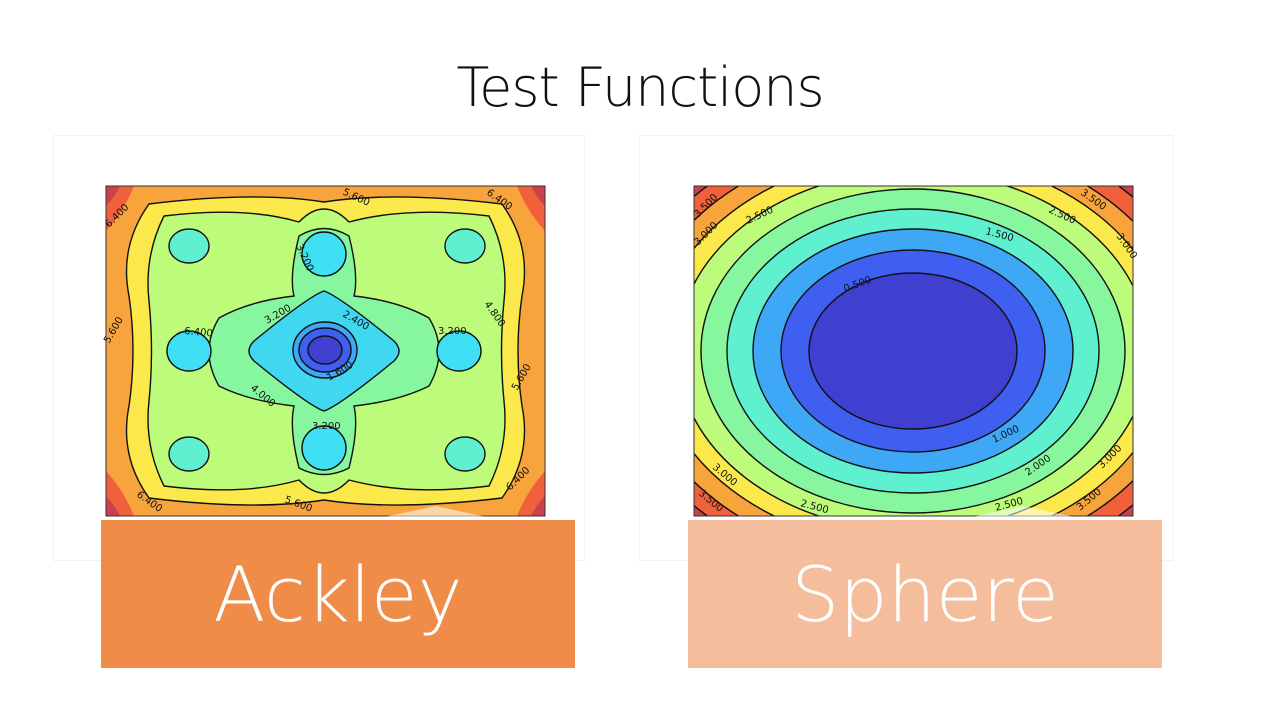 The height and width of the screenshot is (720, 1280). I want to click on ackley-caption-label: Ackley, so click(338, 594).